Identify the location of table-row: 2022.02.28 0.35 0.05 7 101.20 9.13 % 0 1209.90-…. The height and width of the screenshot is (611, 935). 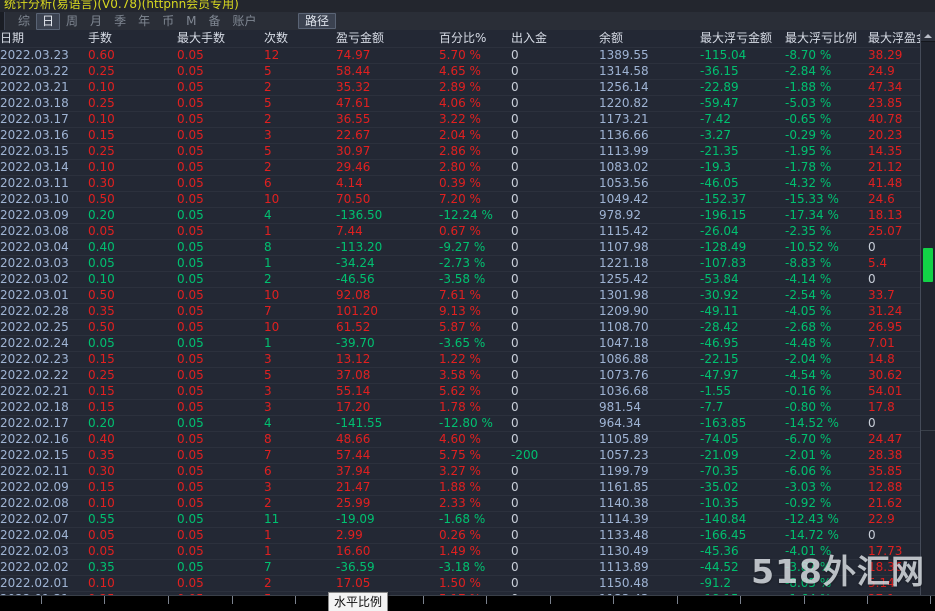
(467, 311).